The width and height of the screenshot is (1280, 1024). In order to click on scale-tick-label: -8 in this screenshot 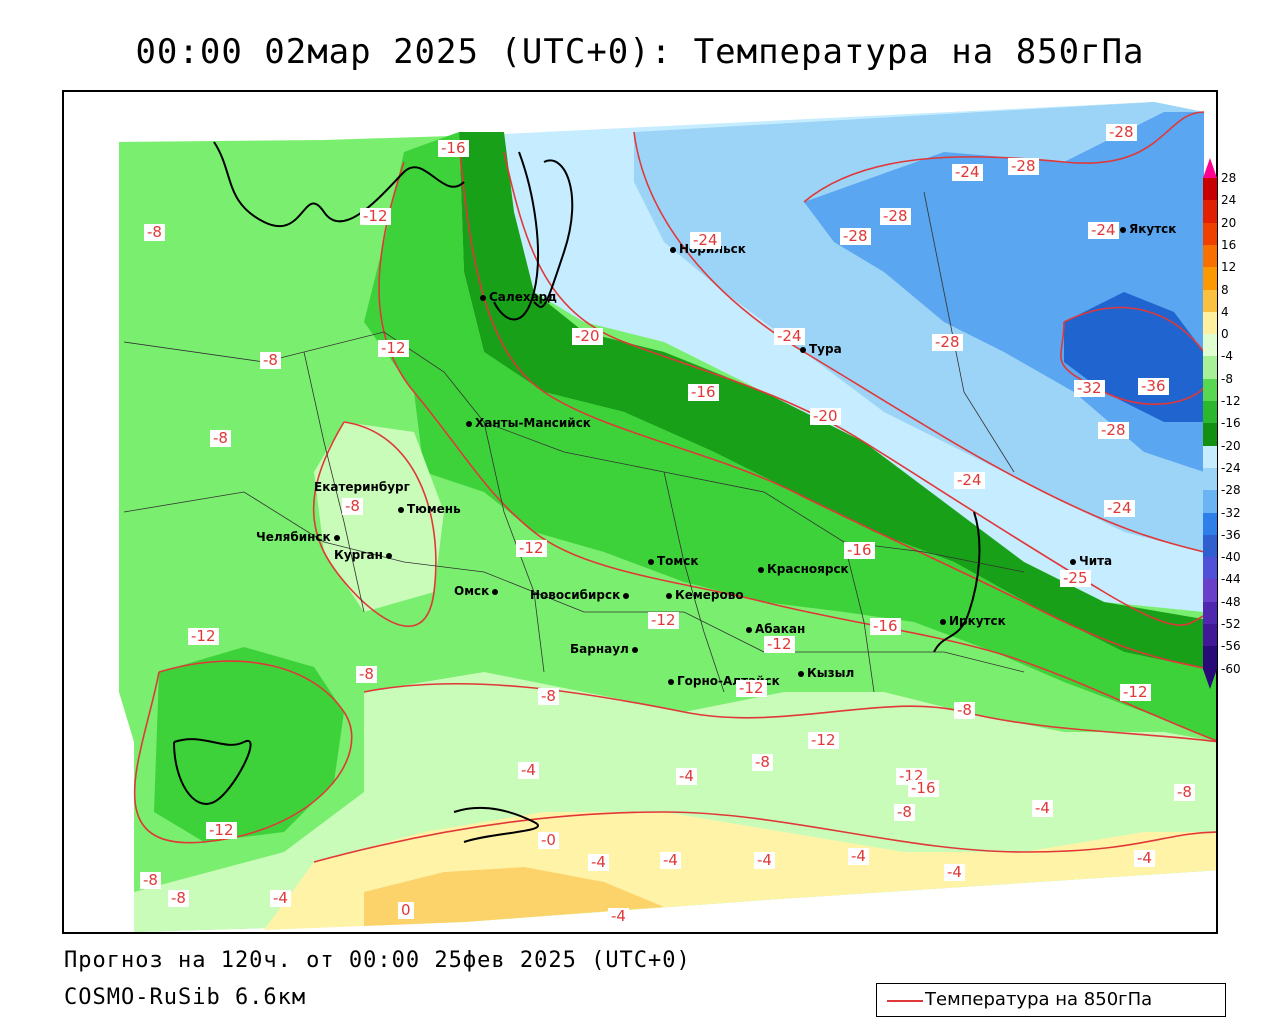, I will do `click(1227, 378)`.